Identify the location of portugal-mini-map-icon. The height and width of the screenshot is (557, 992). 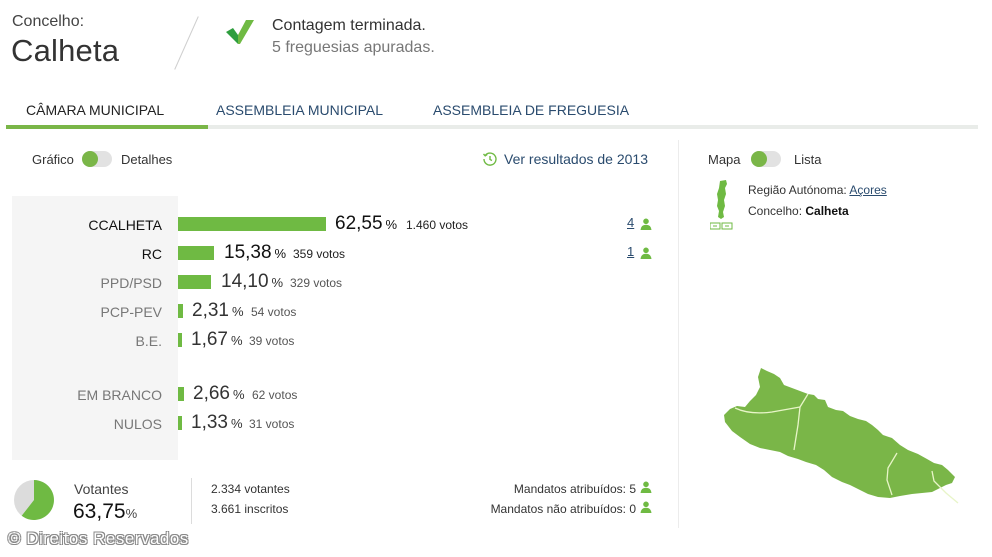
(723, 206).